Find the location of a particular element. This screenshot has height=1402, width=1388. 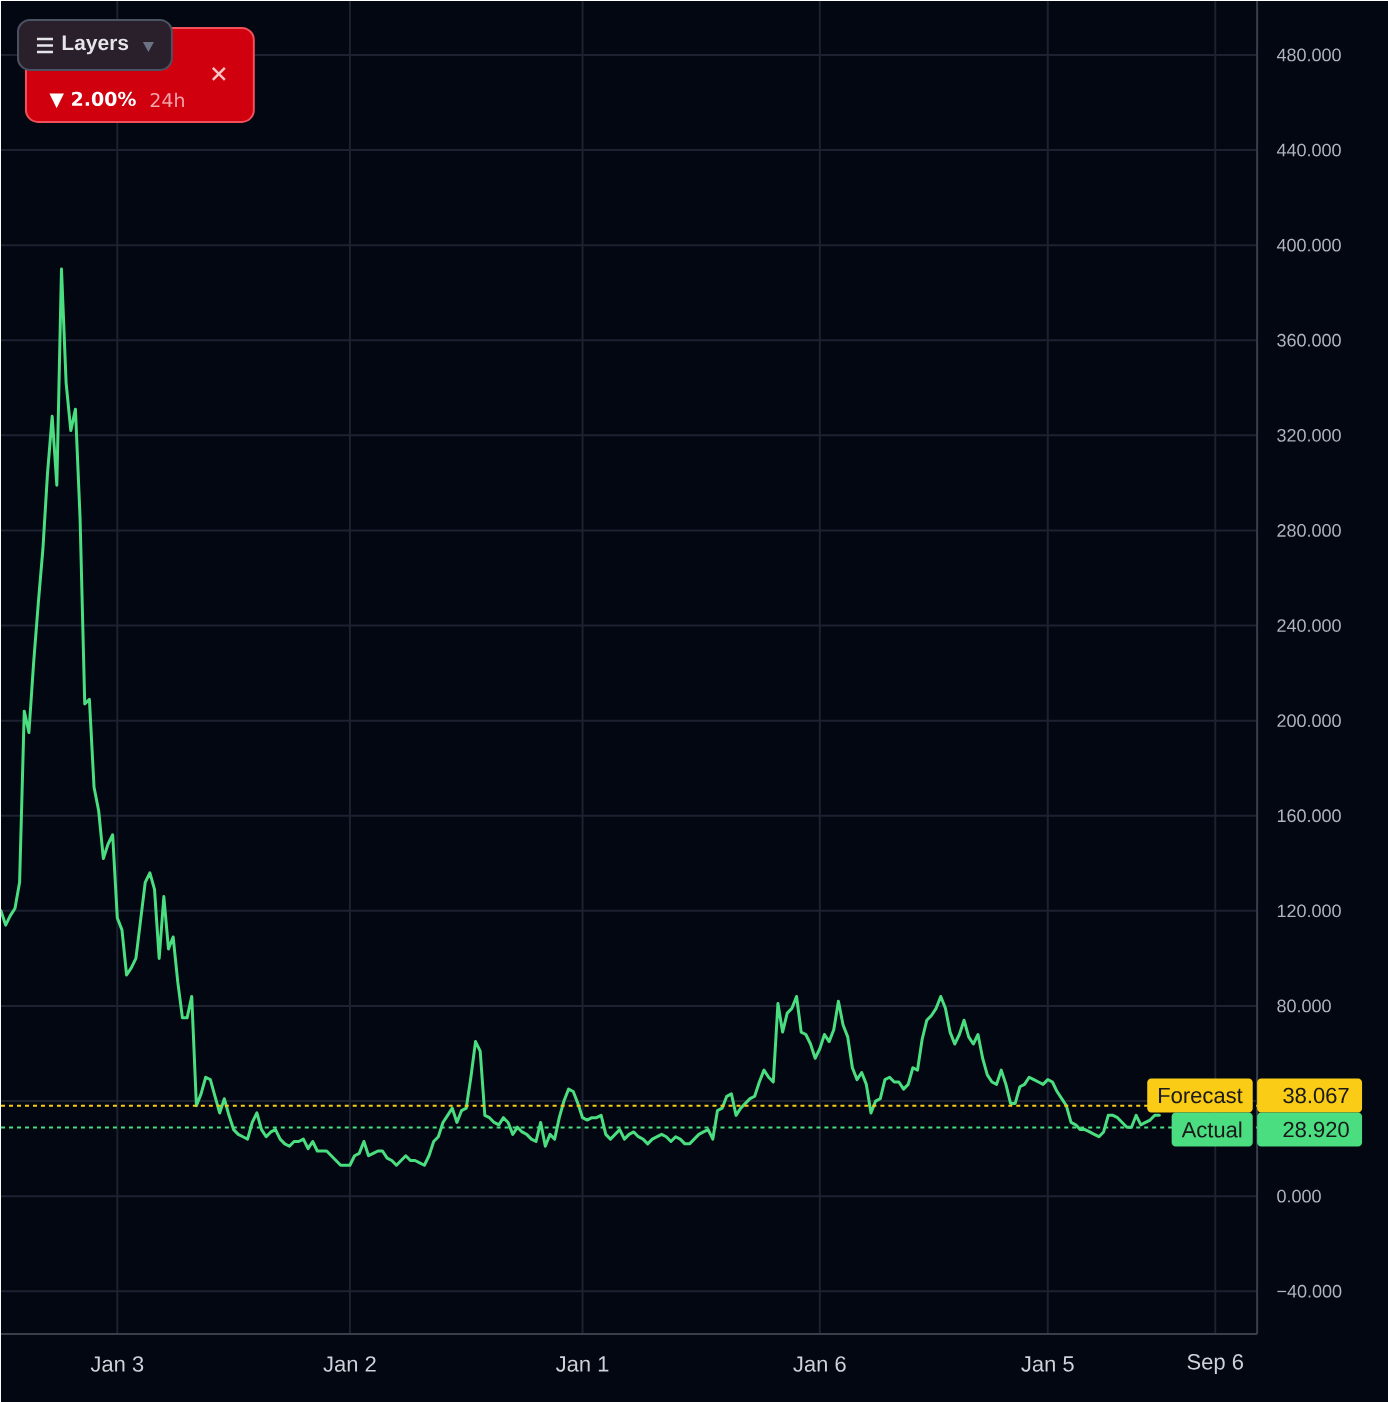

ref-line-label: Actual is located at coordinates (1211, 1129).